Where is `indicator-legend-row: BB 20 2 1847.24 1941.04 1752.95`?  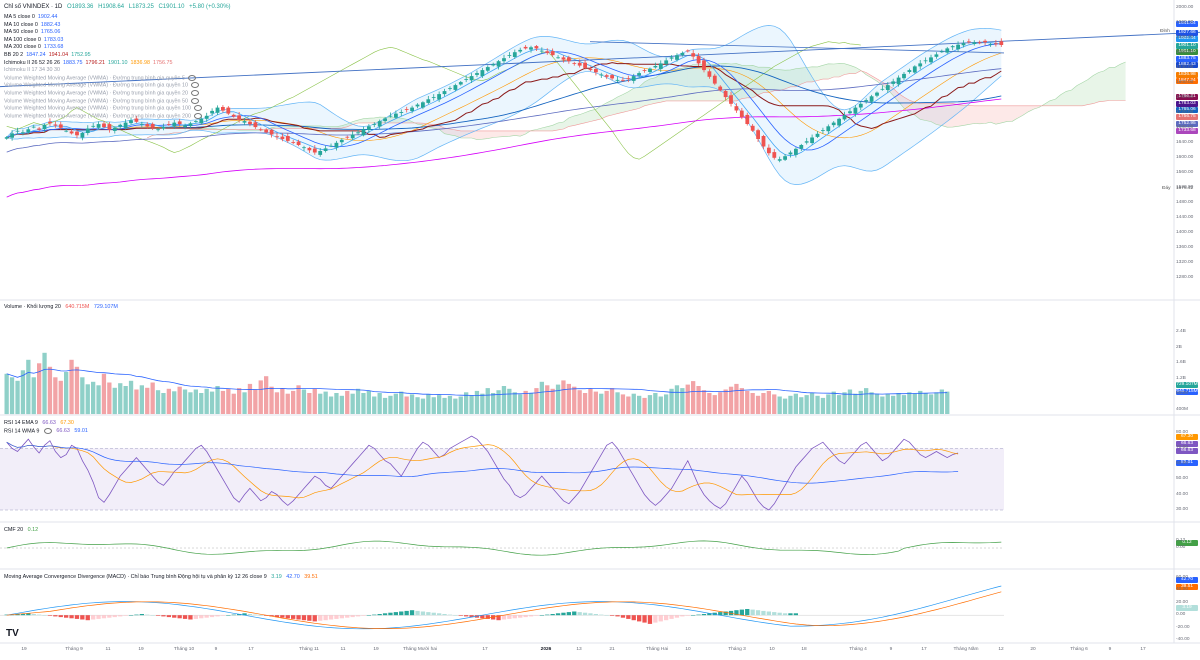
indicator-legend-row: BB 20 2 1847.24 1941.04 1752.95 is located at coordinates (47, 55).